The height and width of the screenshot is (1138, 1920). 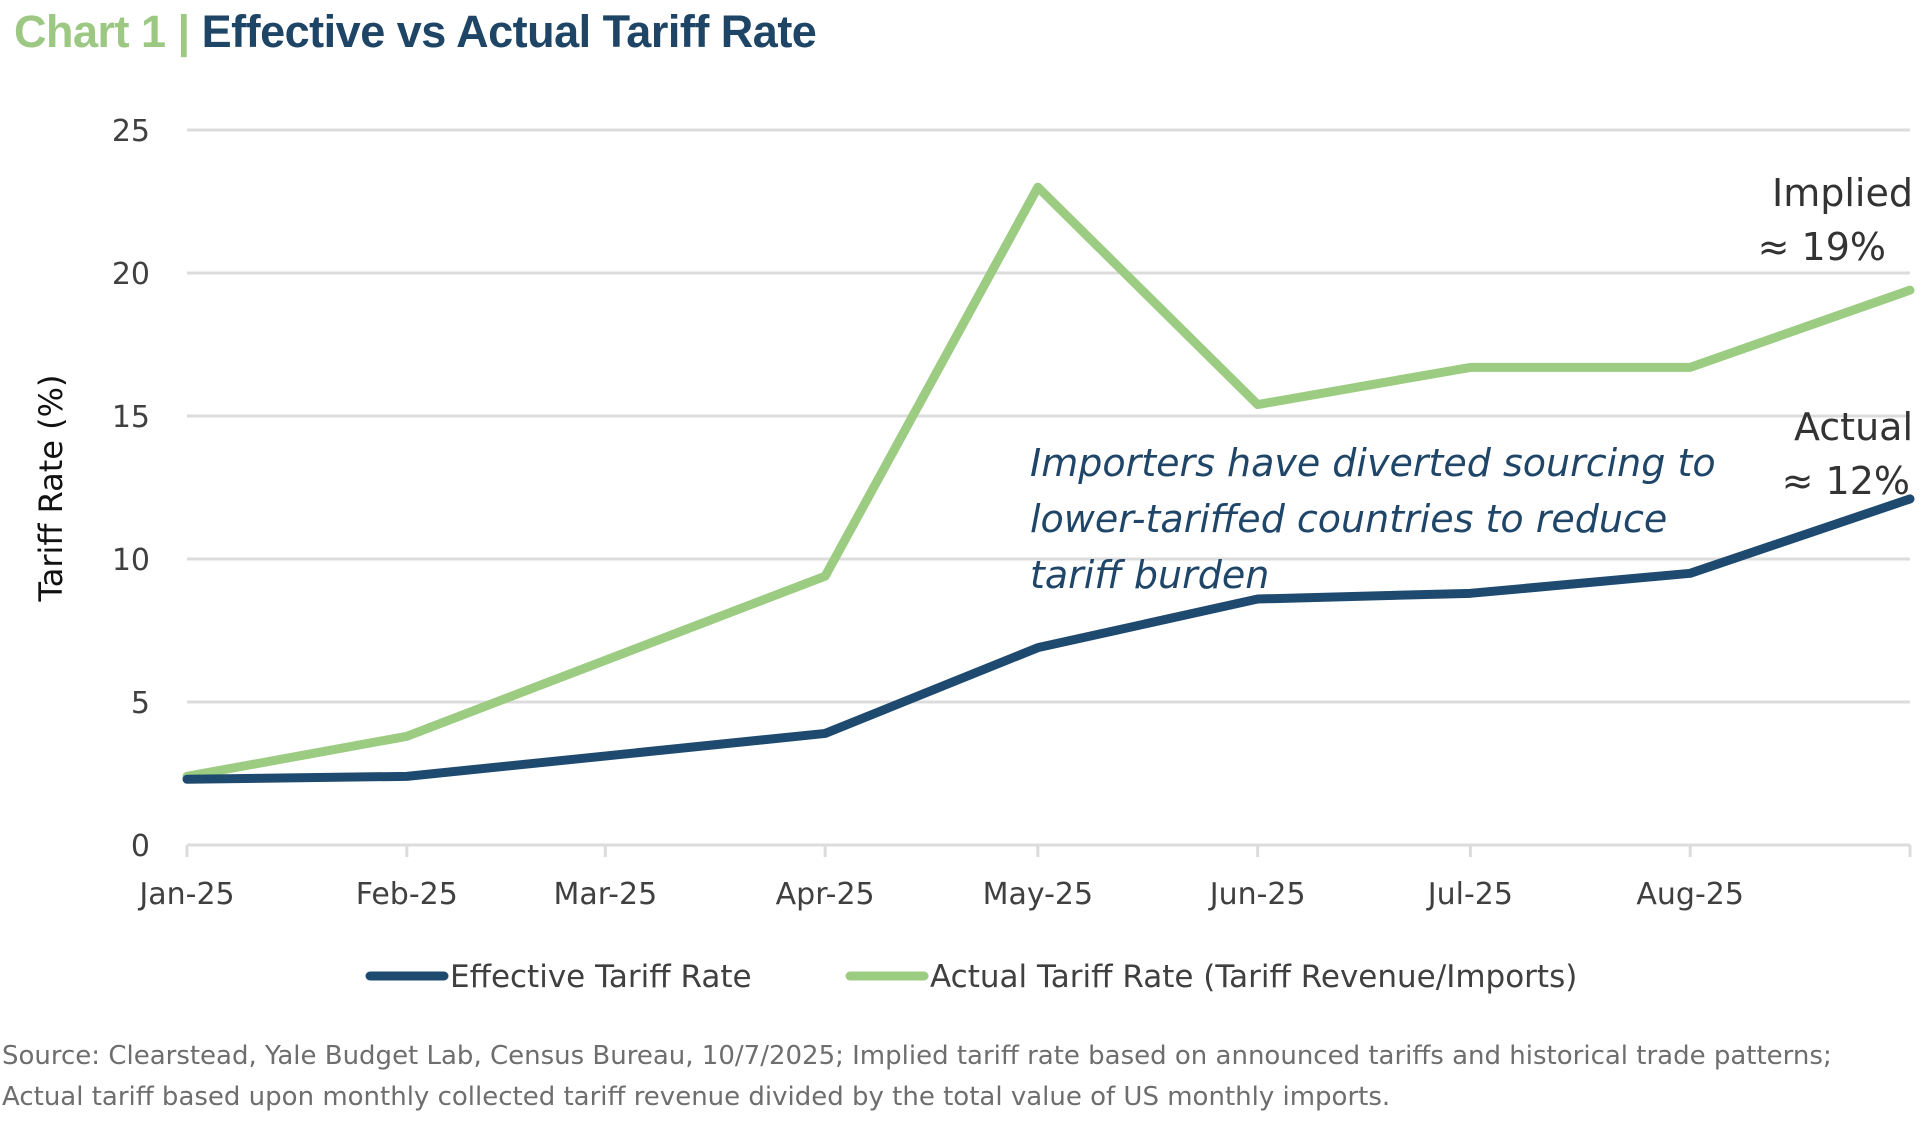 What do you see at coordinates (601, 977) in the screenshot?
I see `legend-label-effective: Effective Tariff Rate` at bounding box center [601, 977].